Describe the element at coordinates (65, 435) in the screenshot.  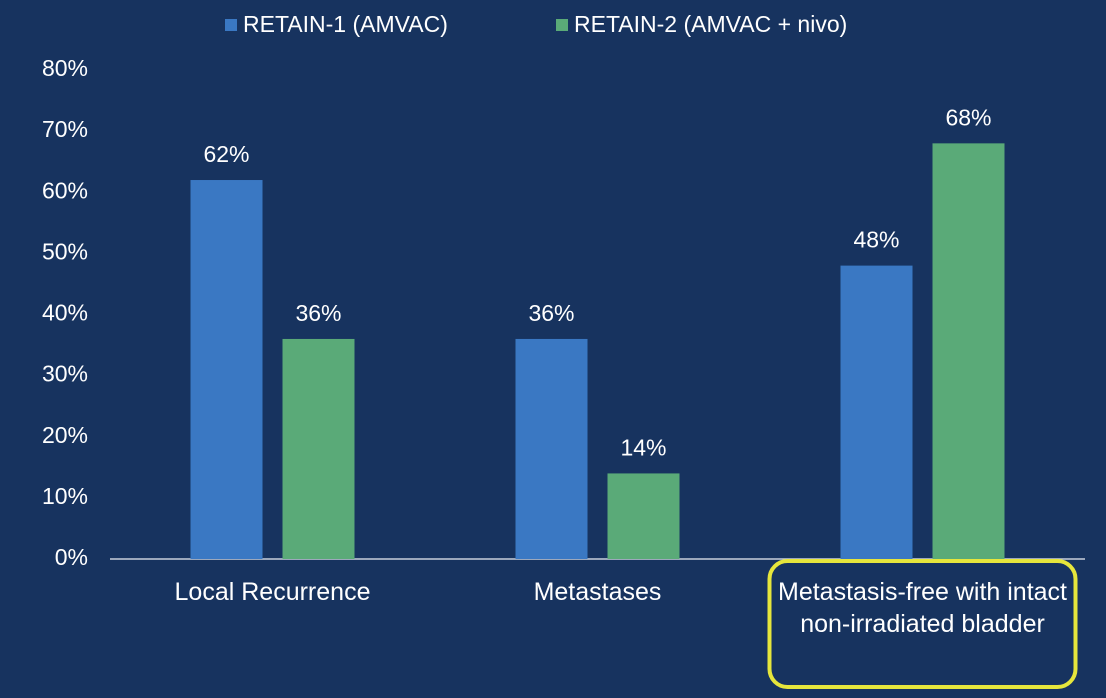
I see `y-tick-label: 20%` at that location.